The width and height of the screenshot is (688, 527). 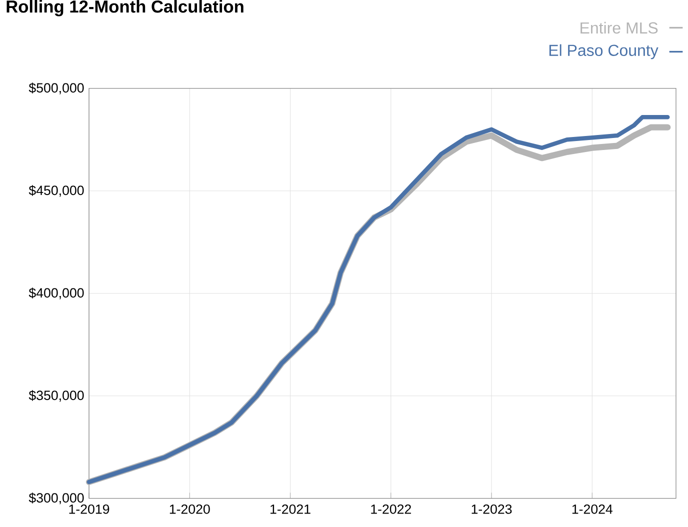 What do you see at coordinates (603, 51) in the screenshot?
I see `legend-label: El Paso County` at bounding box center [603, 51].